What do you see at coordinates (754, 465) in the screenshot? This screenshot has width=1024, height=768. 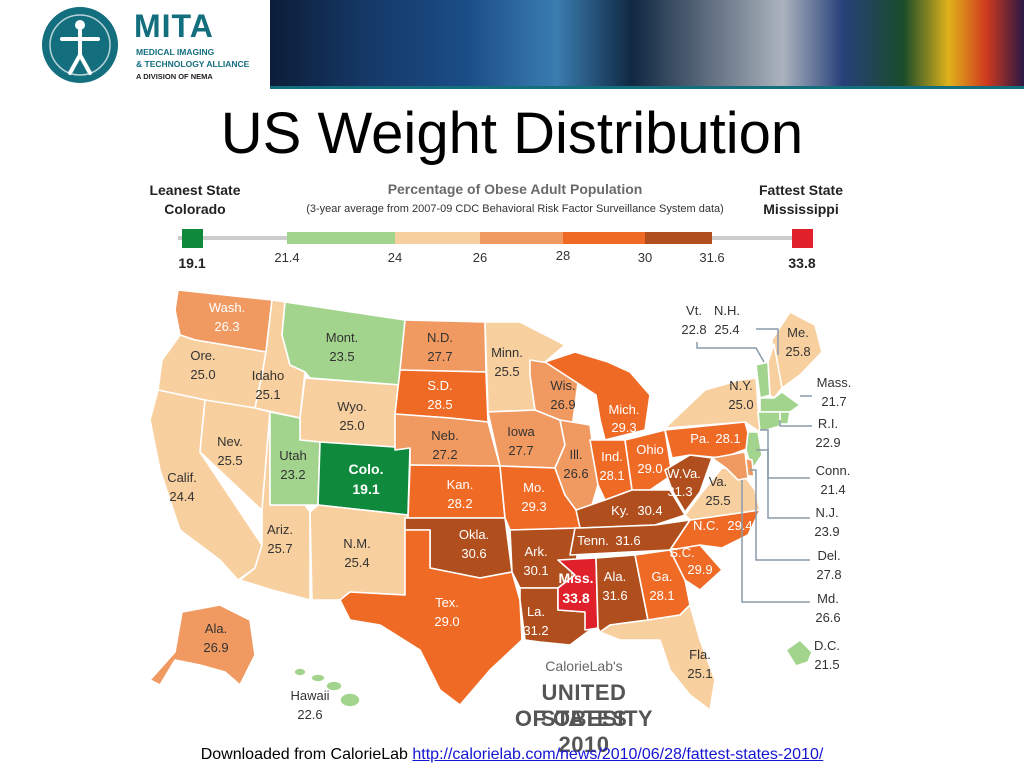 I see `callout-lines` at bounding box center [754, 465].